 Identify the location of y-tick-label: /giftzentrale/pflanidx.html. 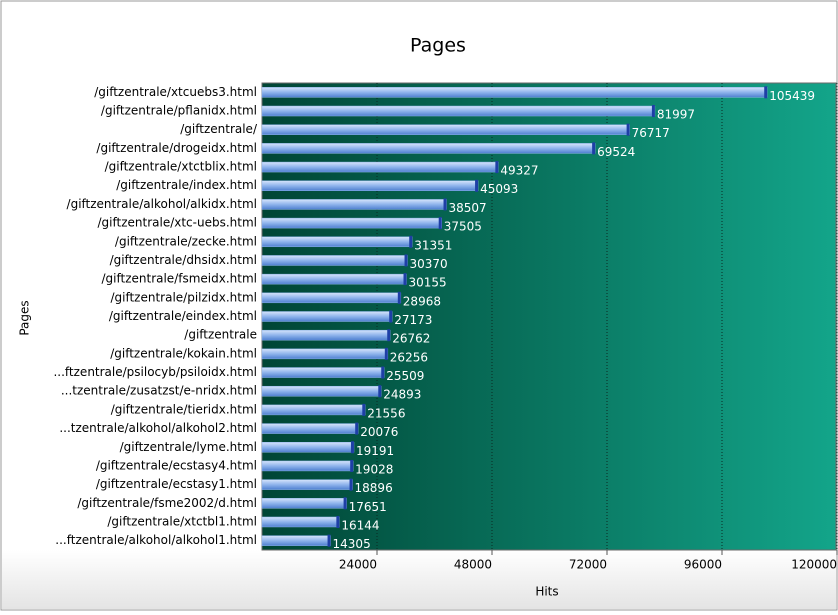
(179, 111).